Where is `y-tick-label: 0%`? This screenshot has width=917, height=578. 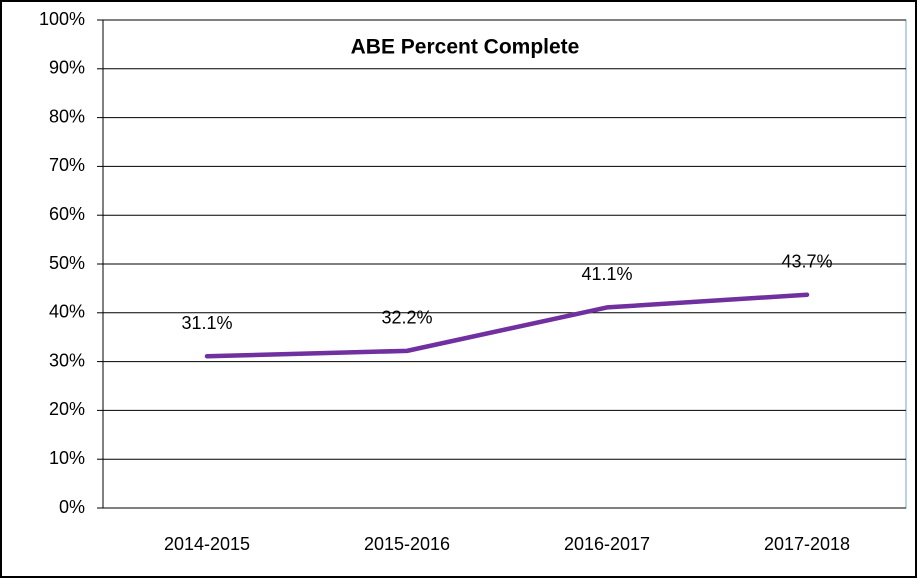 y-tick-label: 0% is located at coordinates (72, 507).